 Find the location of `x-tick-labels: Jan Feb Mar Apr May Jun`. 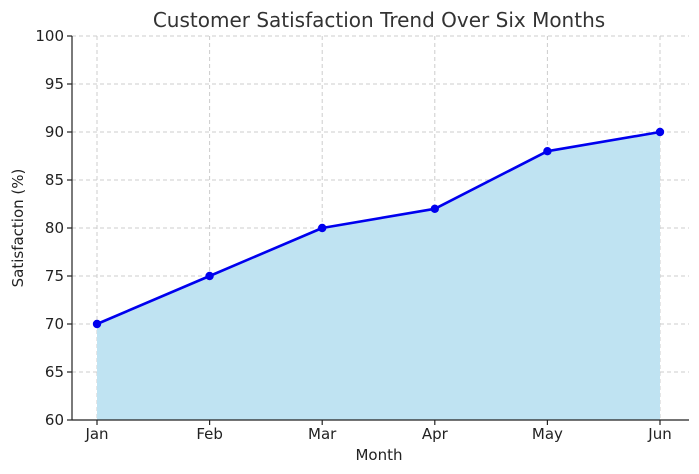

x-tick-labels: Jan Feb Mar Apr May Jun is located at coordinates (377, 434).